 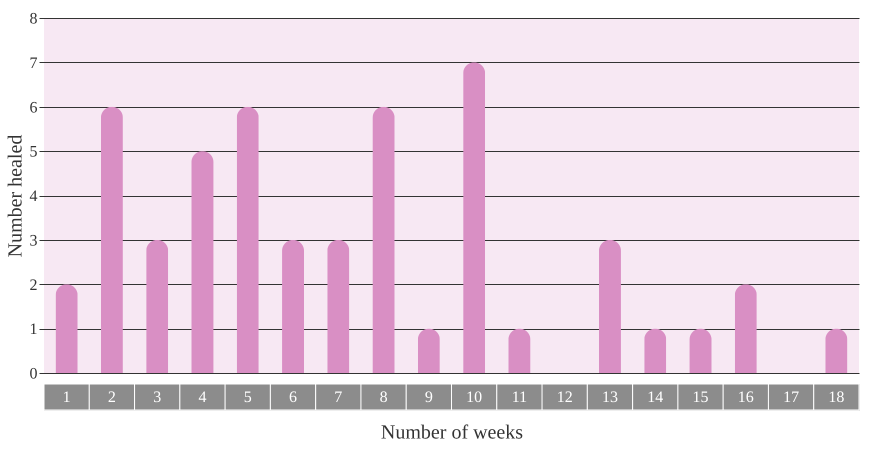 I want to click on x-tick-label: 17, so click(x=791, y=397).